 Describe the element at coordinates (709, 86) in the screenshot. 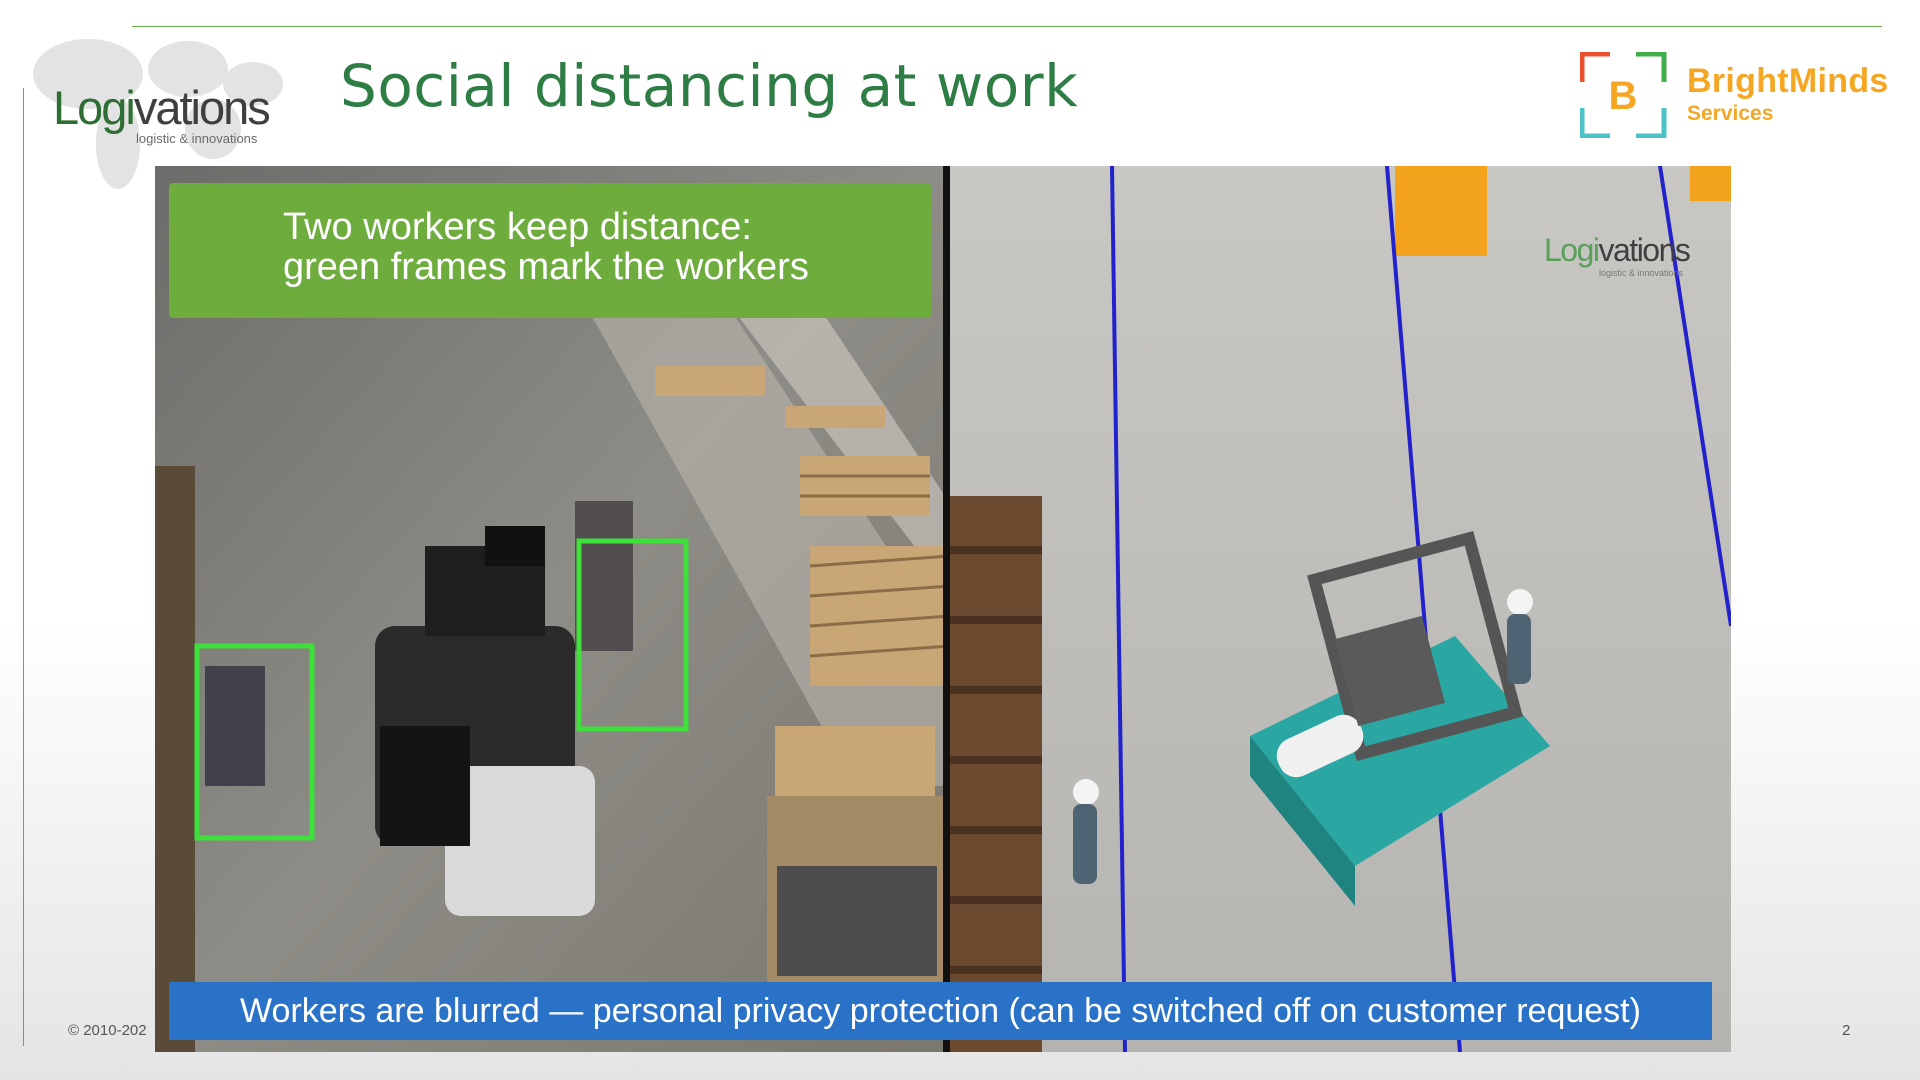

I see `page-title: Social distancing at work` at that location.